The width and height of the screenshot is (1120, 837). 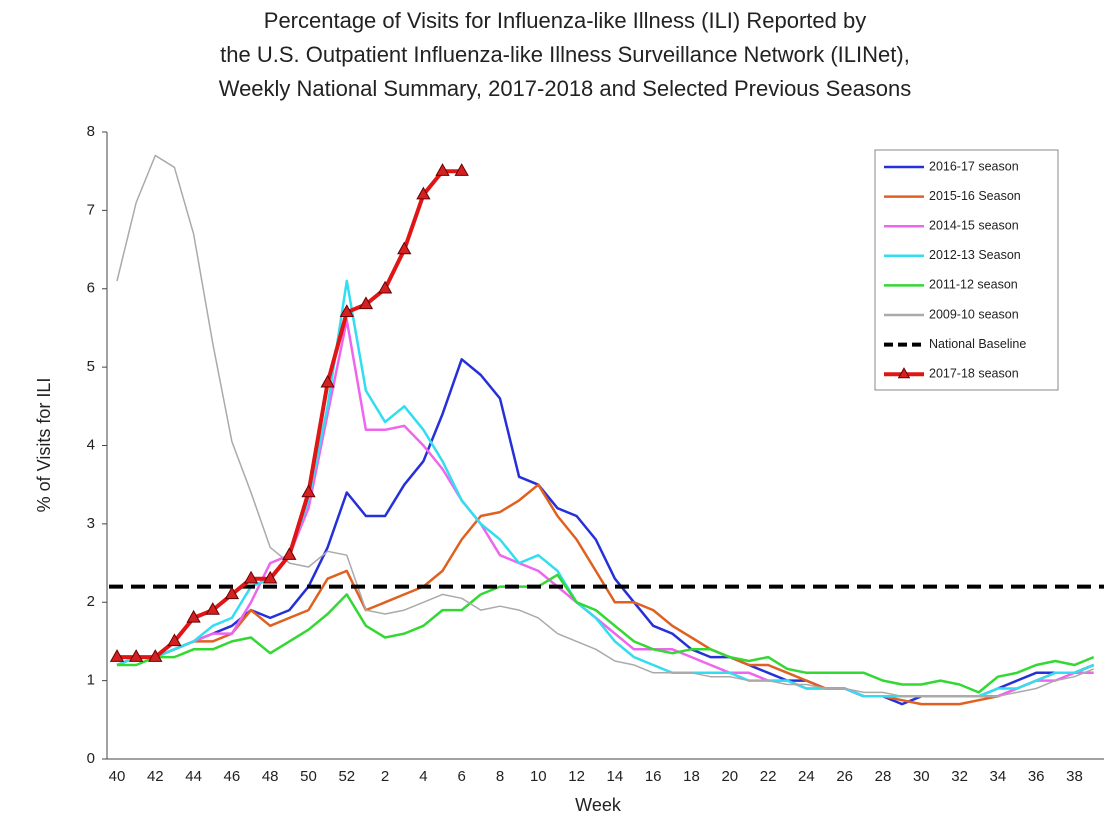 What do you see at coordinates (975, 255) in the screenshot?
I see `legend-label: 2012-13 Season` at bounding box center [975, 255].